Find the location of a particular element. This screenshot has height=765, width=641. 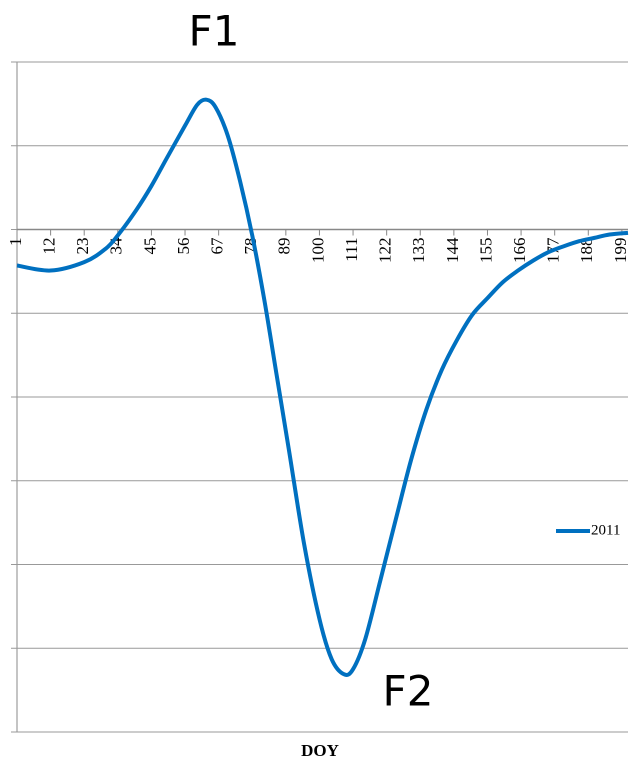

x-tick-label: 144 is located at coordinates (452, 250).